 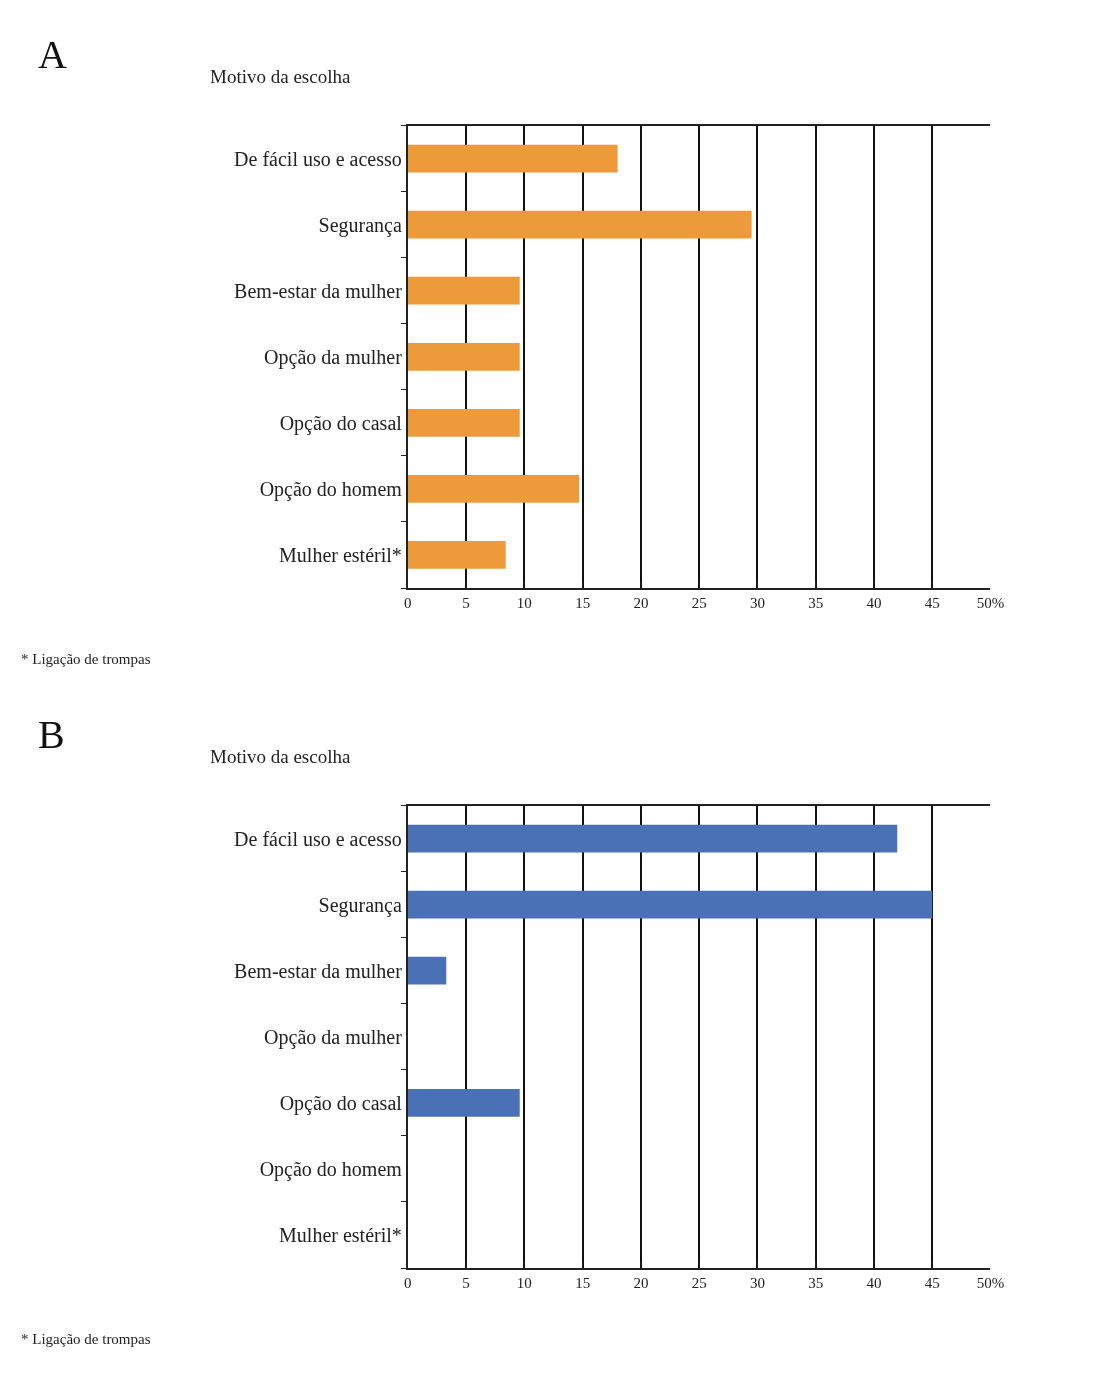 What do you see at coordinates (51, 734) in the screenshot?
I see `text: B` at bounding box center [51, 734].